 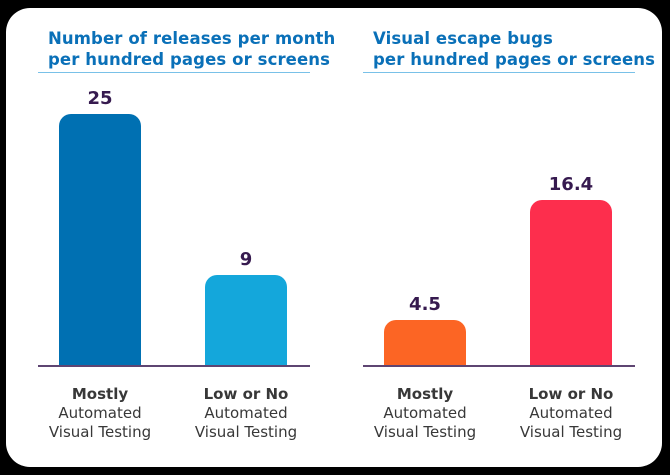 I want to click on bar-value-label: 16.4, so click(x=571, y=184).